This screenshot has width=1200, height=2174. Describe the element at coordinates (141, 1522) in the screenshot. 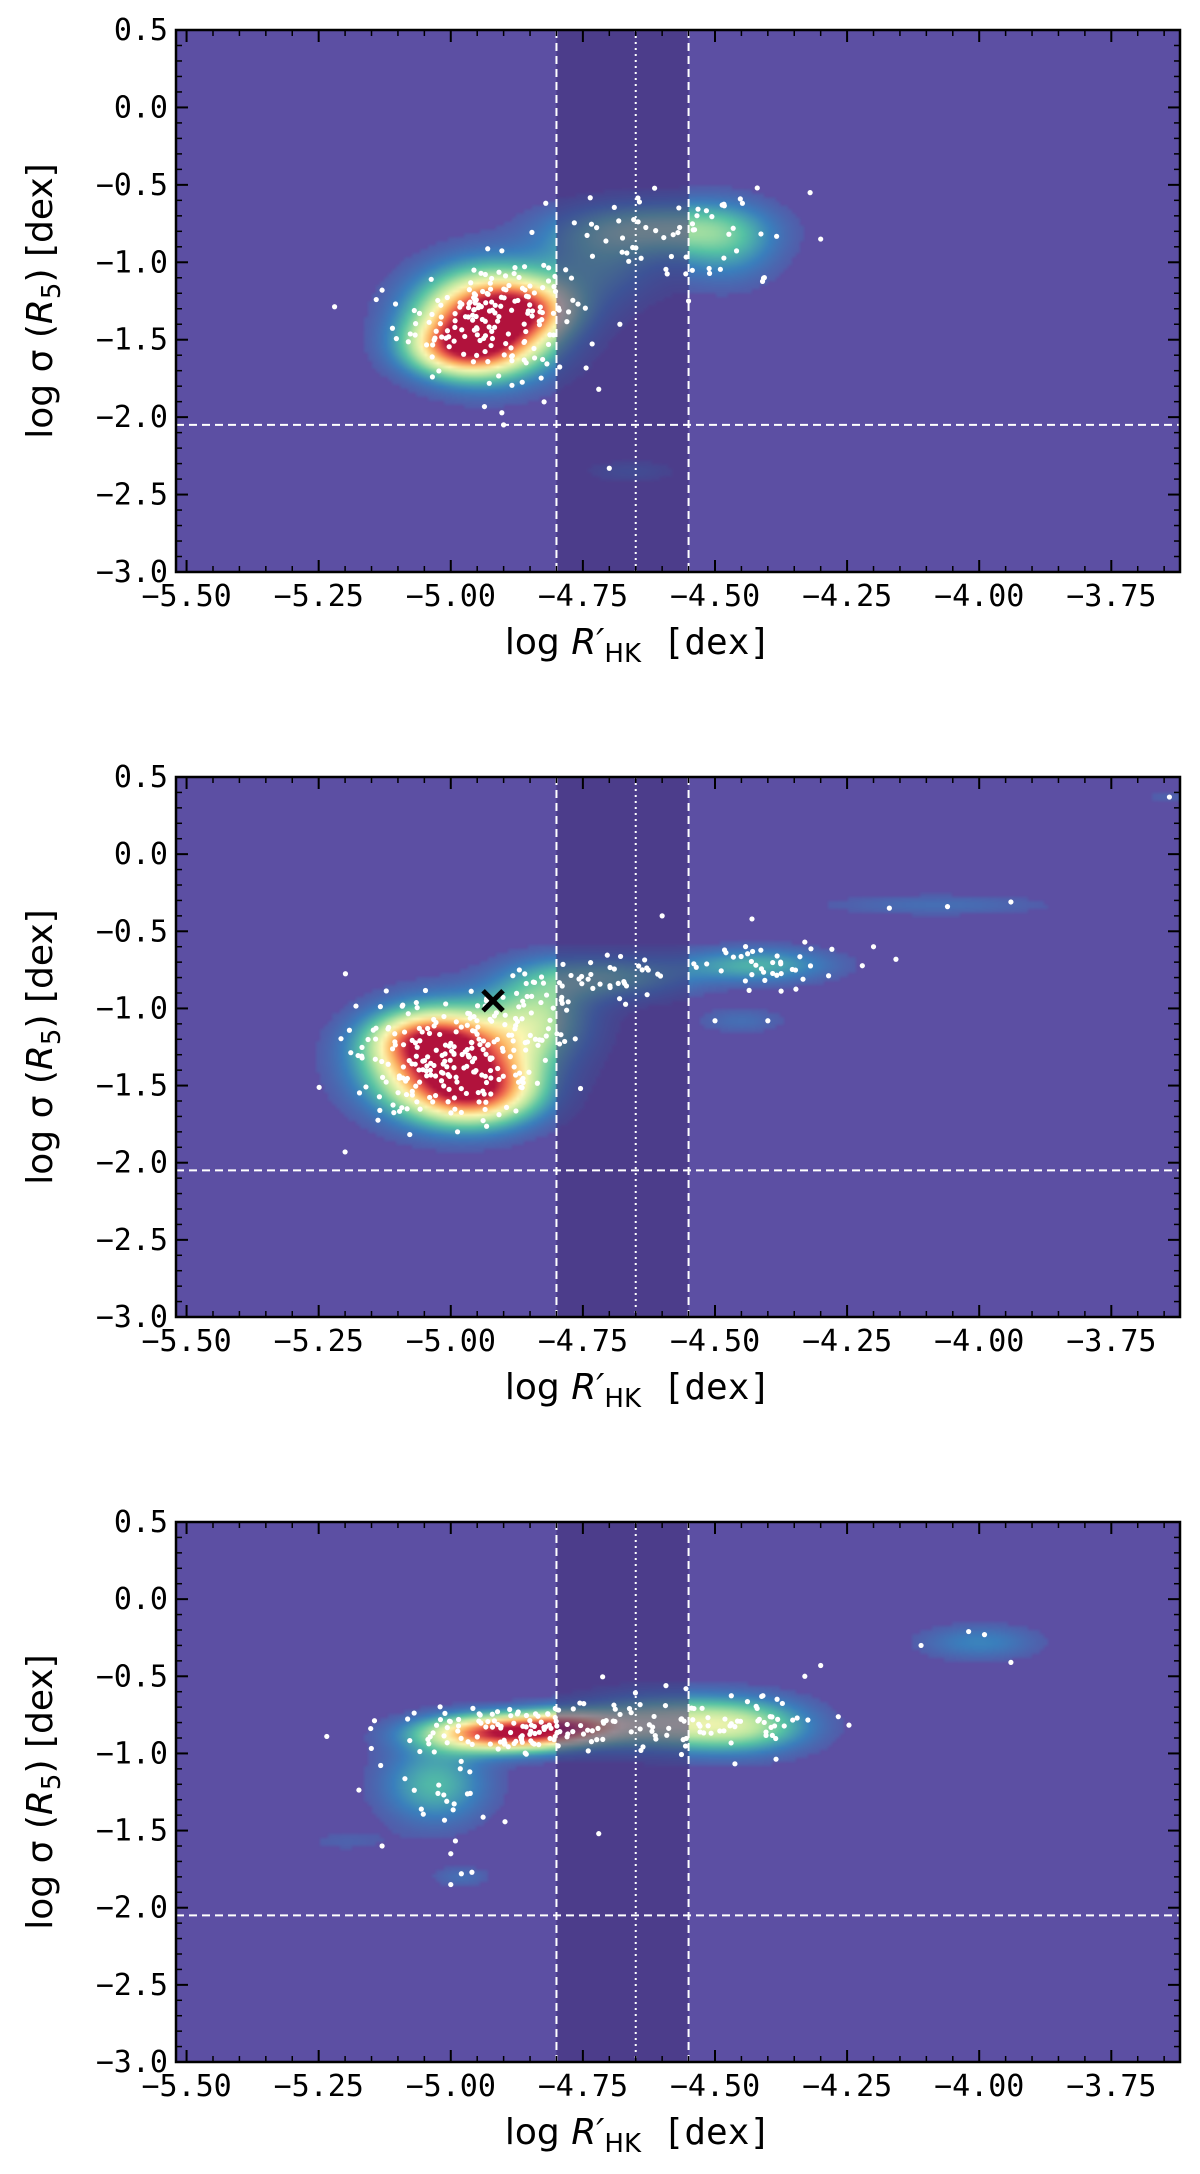

I see `y-tick-label: 0.5` at that location.